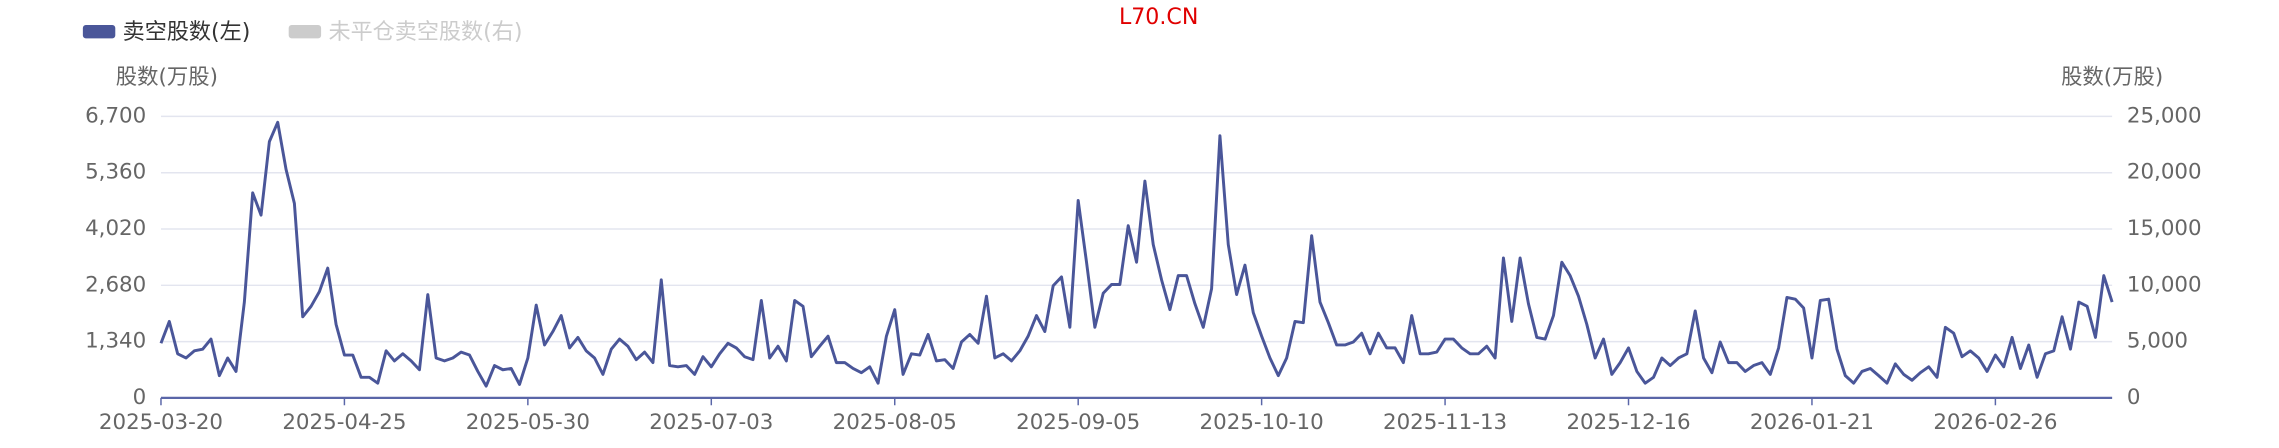 The width and height of the screenshot is (2279, 448). Describe the element at coordinates (167, 77) in the screenshot. I see `y-axis-title: 股数(万股)` at that location.